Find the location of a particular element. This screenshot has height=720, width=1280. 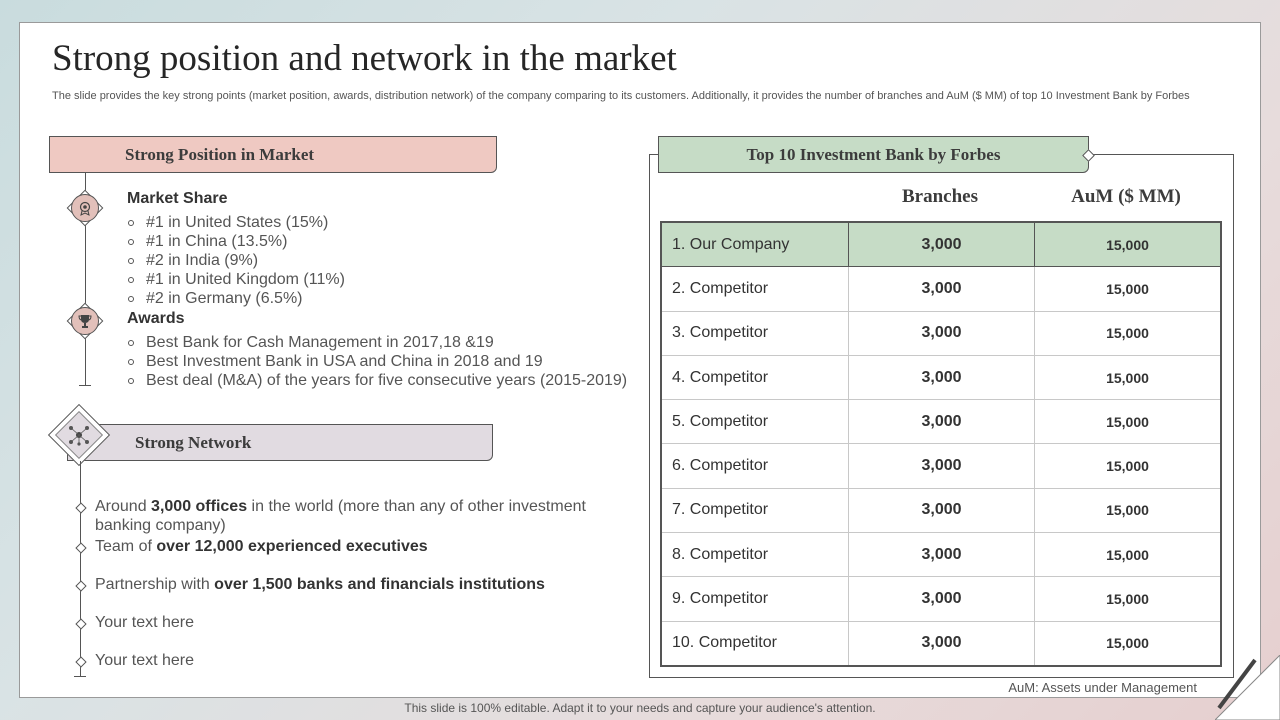

table-row: 8. Competitor 3,000 15,000 is located at coordinates (941, 555).